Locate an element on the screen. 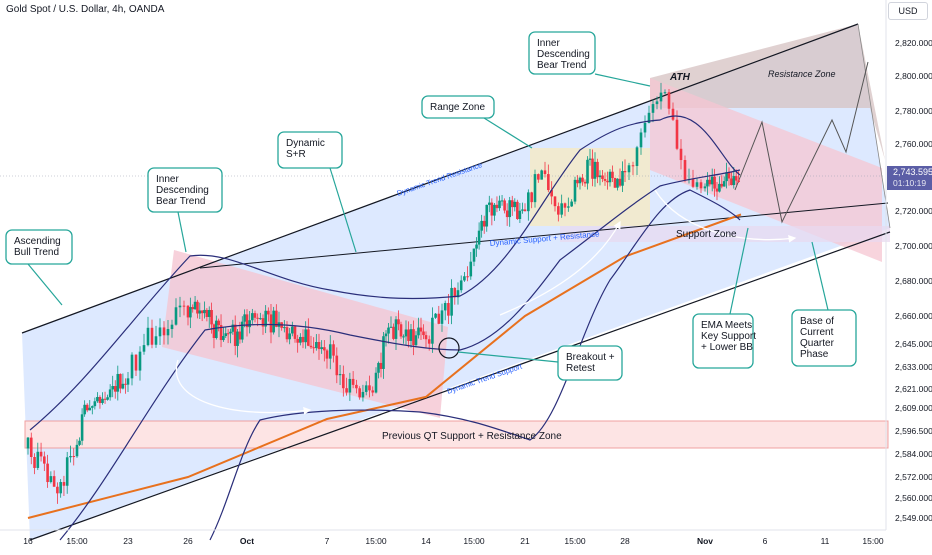  x-tick-label: 21 is located at coordinates (525, 541).